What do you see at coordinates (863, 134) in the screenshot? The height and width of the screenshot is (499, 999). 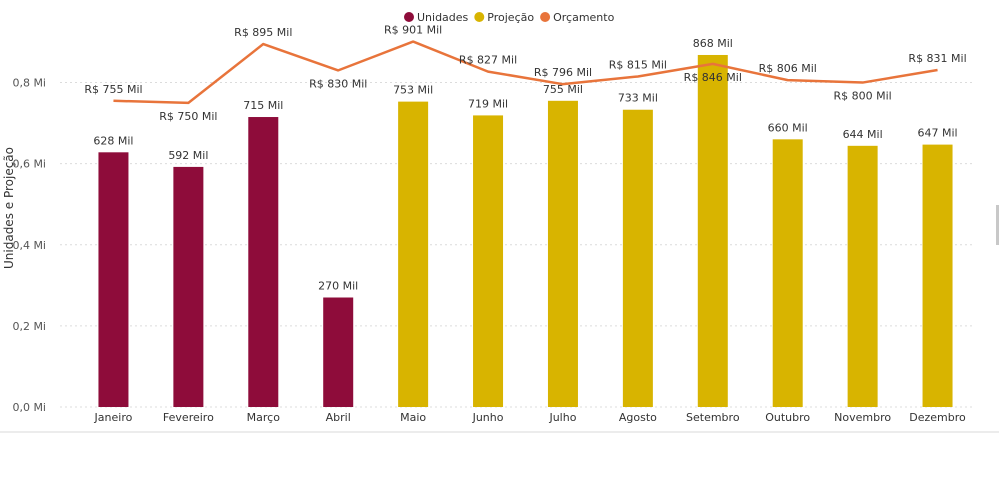 I see `bar-data-label: 644 Mil` at bounding box center [863, 134].